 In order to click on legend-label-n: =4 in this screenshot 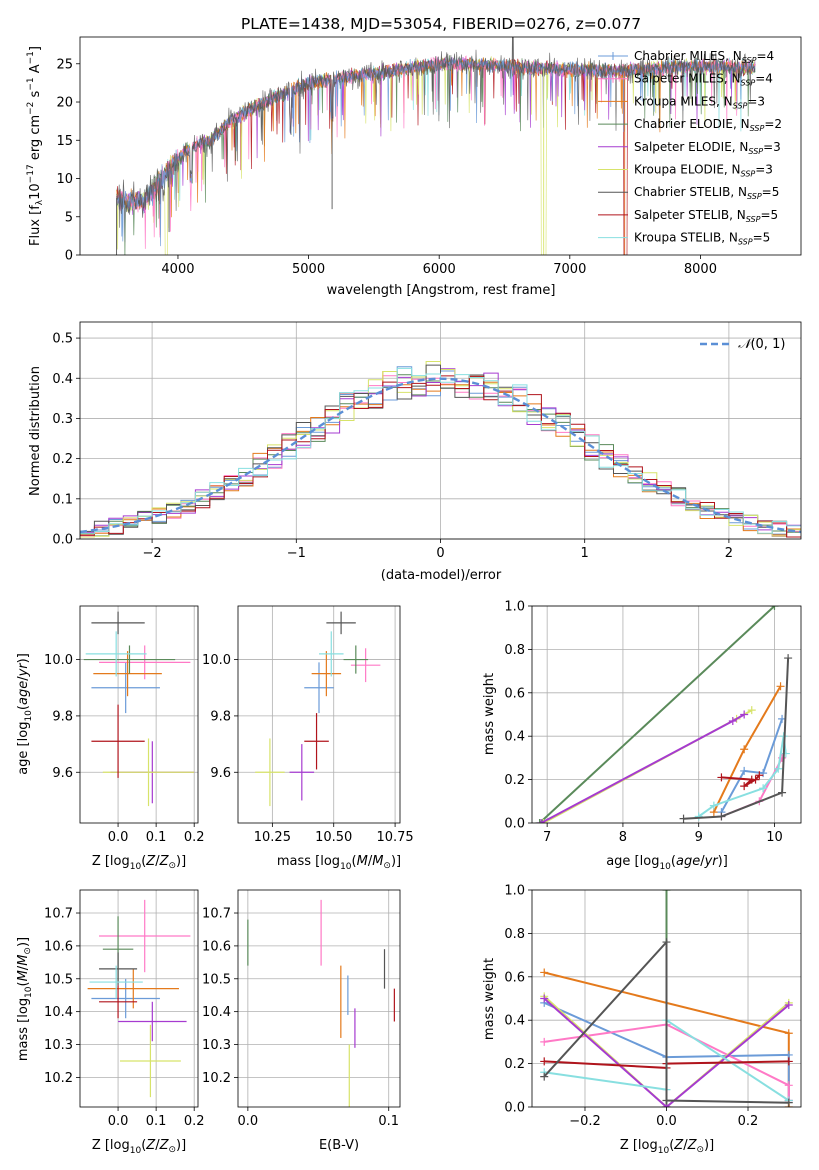, I will do `click(765, 56)`.